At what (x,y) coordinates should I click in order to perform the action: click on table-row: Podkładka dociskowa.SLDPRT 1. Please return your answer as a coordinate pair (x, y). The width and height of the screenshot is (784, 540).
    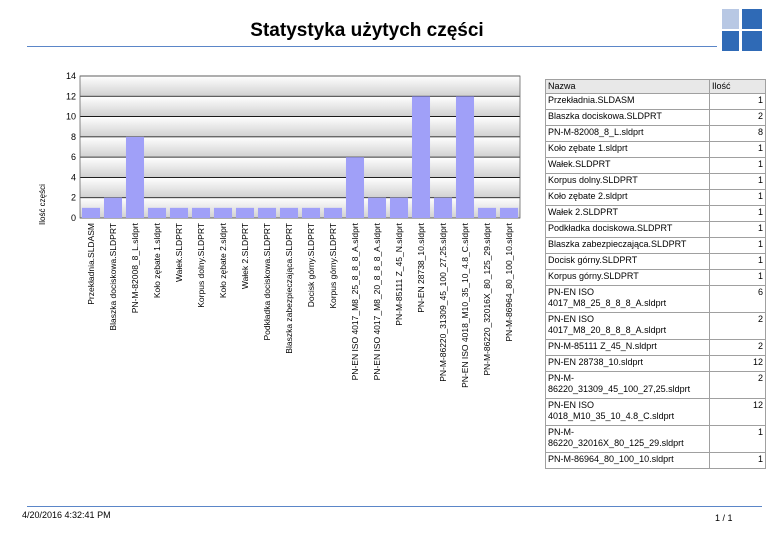
    Looking at the image, I should click on (655, 229).